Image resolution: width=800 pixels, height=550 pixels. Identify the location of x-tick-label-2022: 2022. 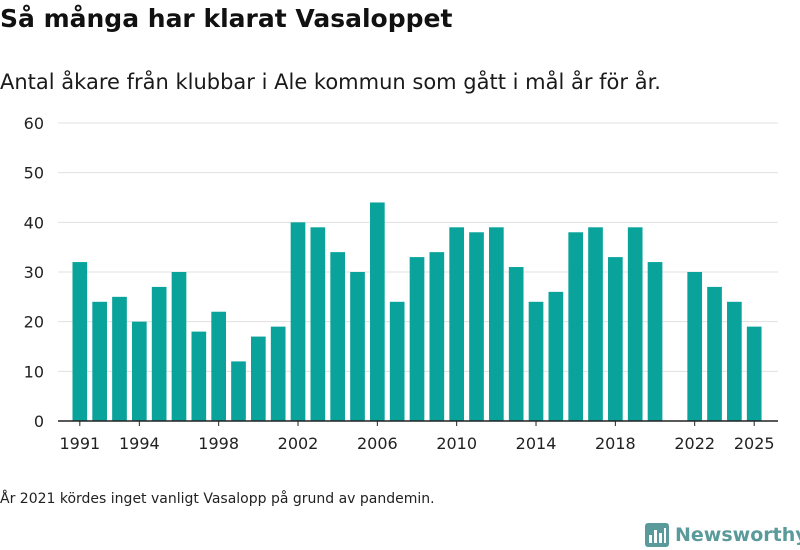
(694, 443).